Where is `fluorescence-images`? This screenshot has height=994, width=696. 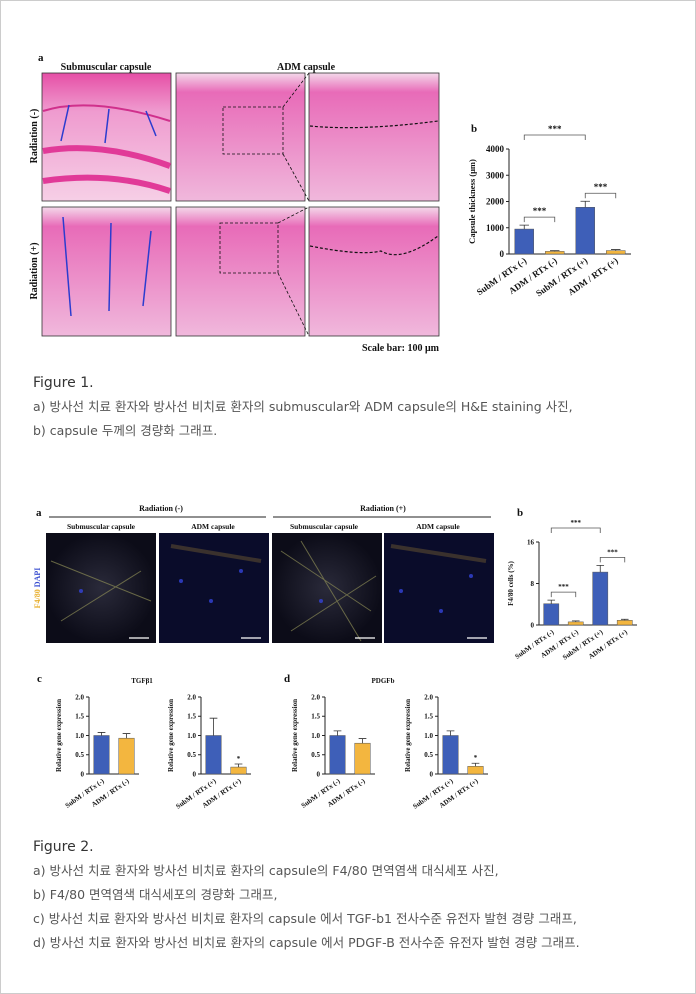
fluorescence-images is located at coordinates (270, 588).